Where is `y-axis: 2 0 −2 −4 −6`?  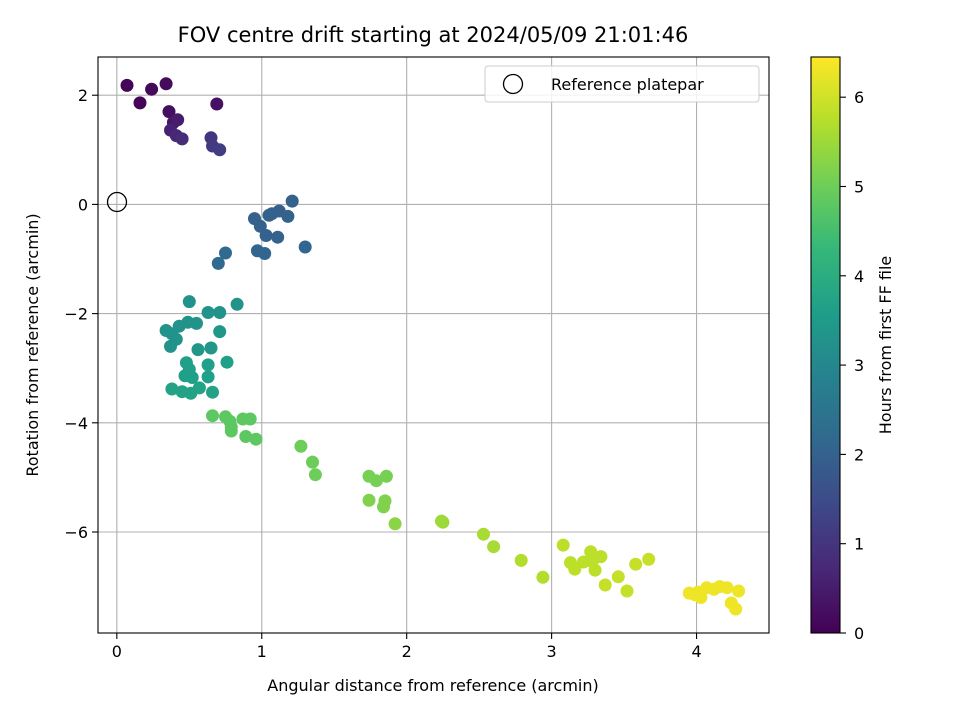
y-axis: 2 0 −2 −4 −6 is located at coordinates (81, 314).